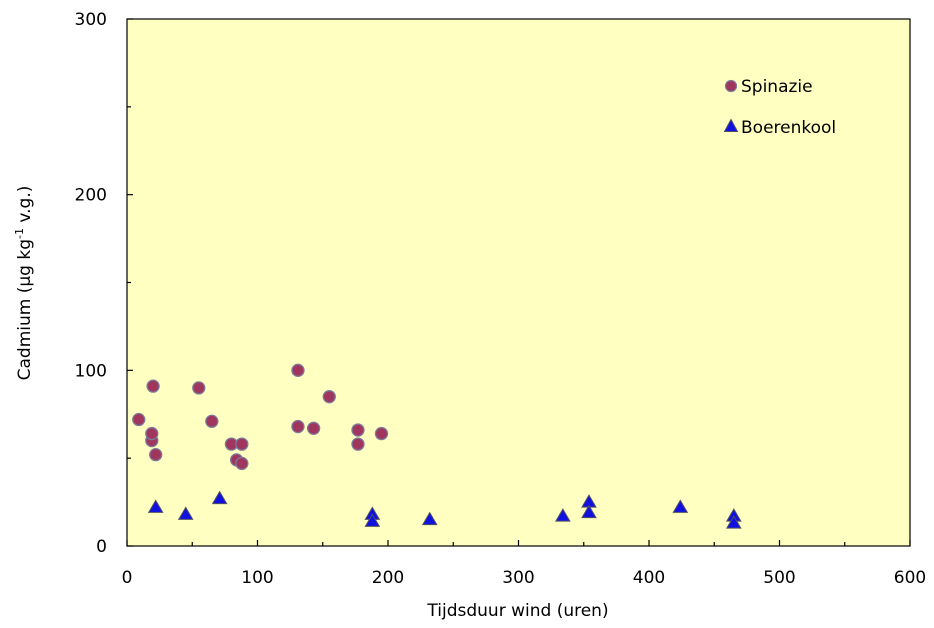 Image resolution: width=934 pixels, height=628 pixels. I want to click on y-axis-ticks, so click(130, 282).